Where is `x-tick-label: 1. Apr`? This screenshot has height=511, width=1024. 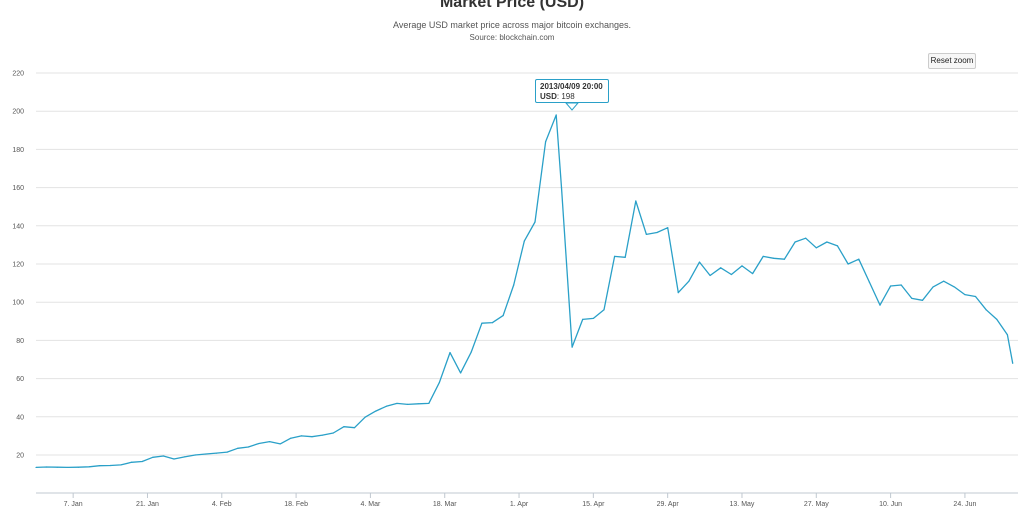
x-tick-label: 1. Apr is located at coordinates (519, 504).